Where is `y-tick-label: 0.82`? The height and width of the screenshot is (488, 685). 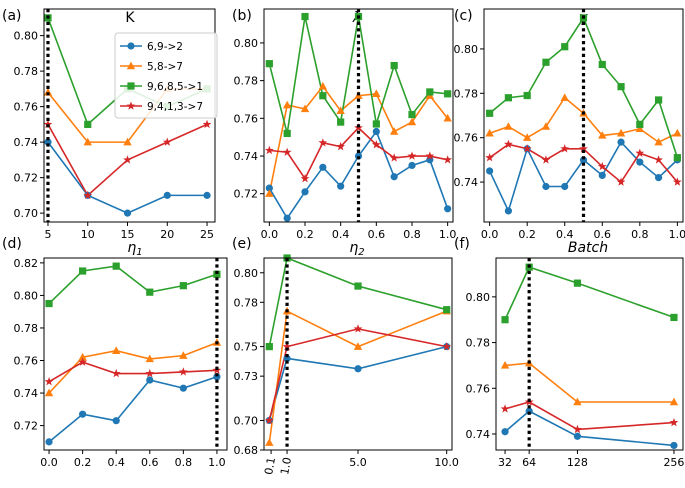
y-tick-label: 0.82 is located at coordinates (26, 263).